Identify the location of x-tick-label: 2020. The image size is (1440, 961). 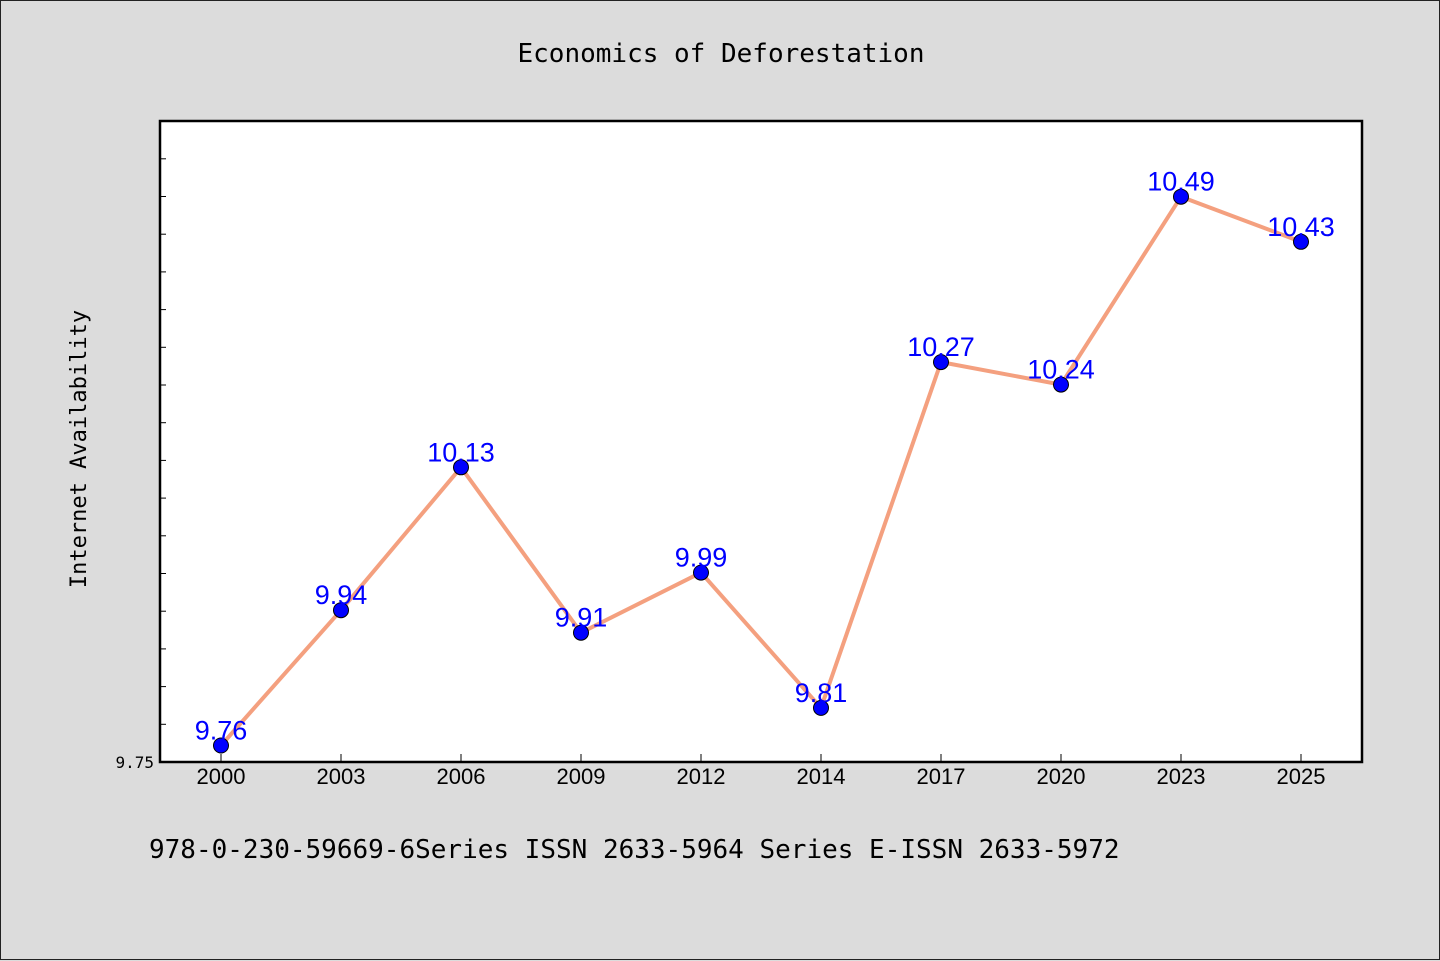
(1061, 776).